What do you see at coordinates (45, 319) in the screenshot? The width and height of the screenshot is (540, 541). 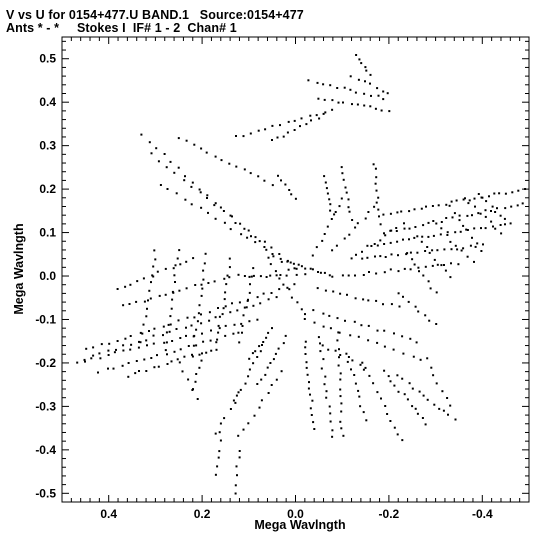 I see `y-tick-label: -0.1` at bounding box center [45, 319].